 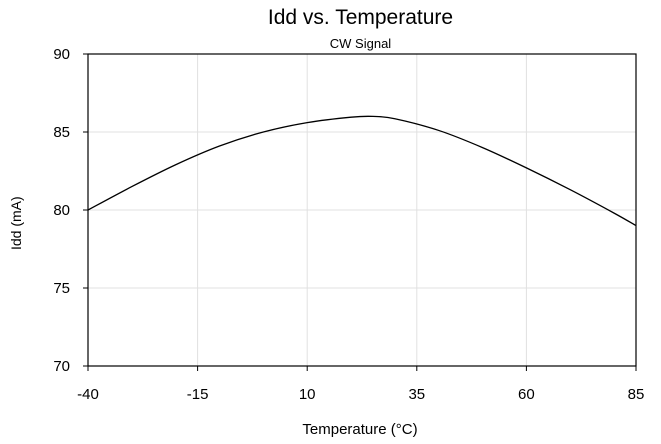 I want to click on x-tick-label: 60, so click(x=526, y=394).